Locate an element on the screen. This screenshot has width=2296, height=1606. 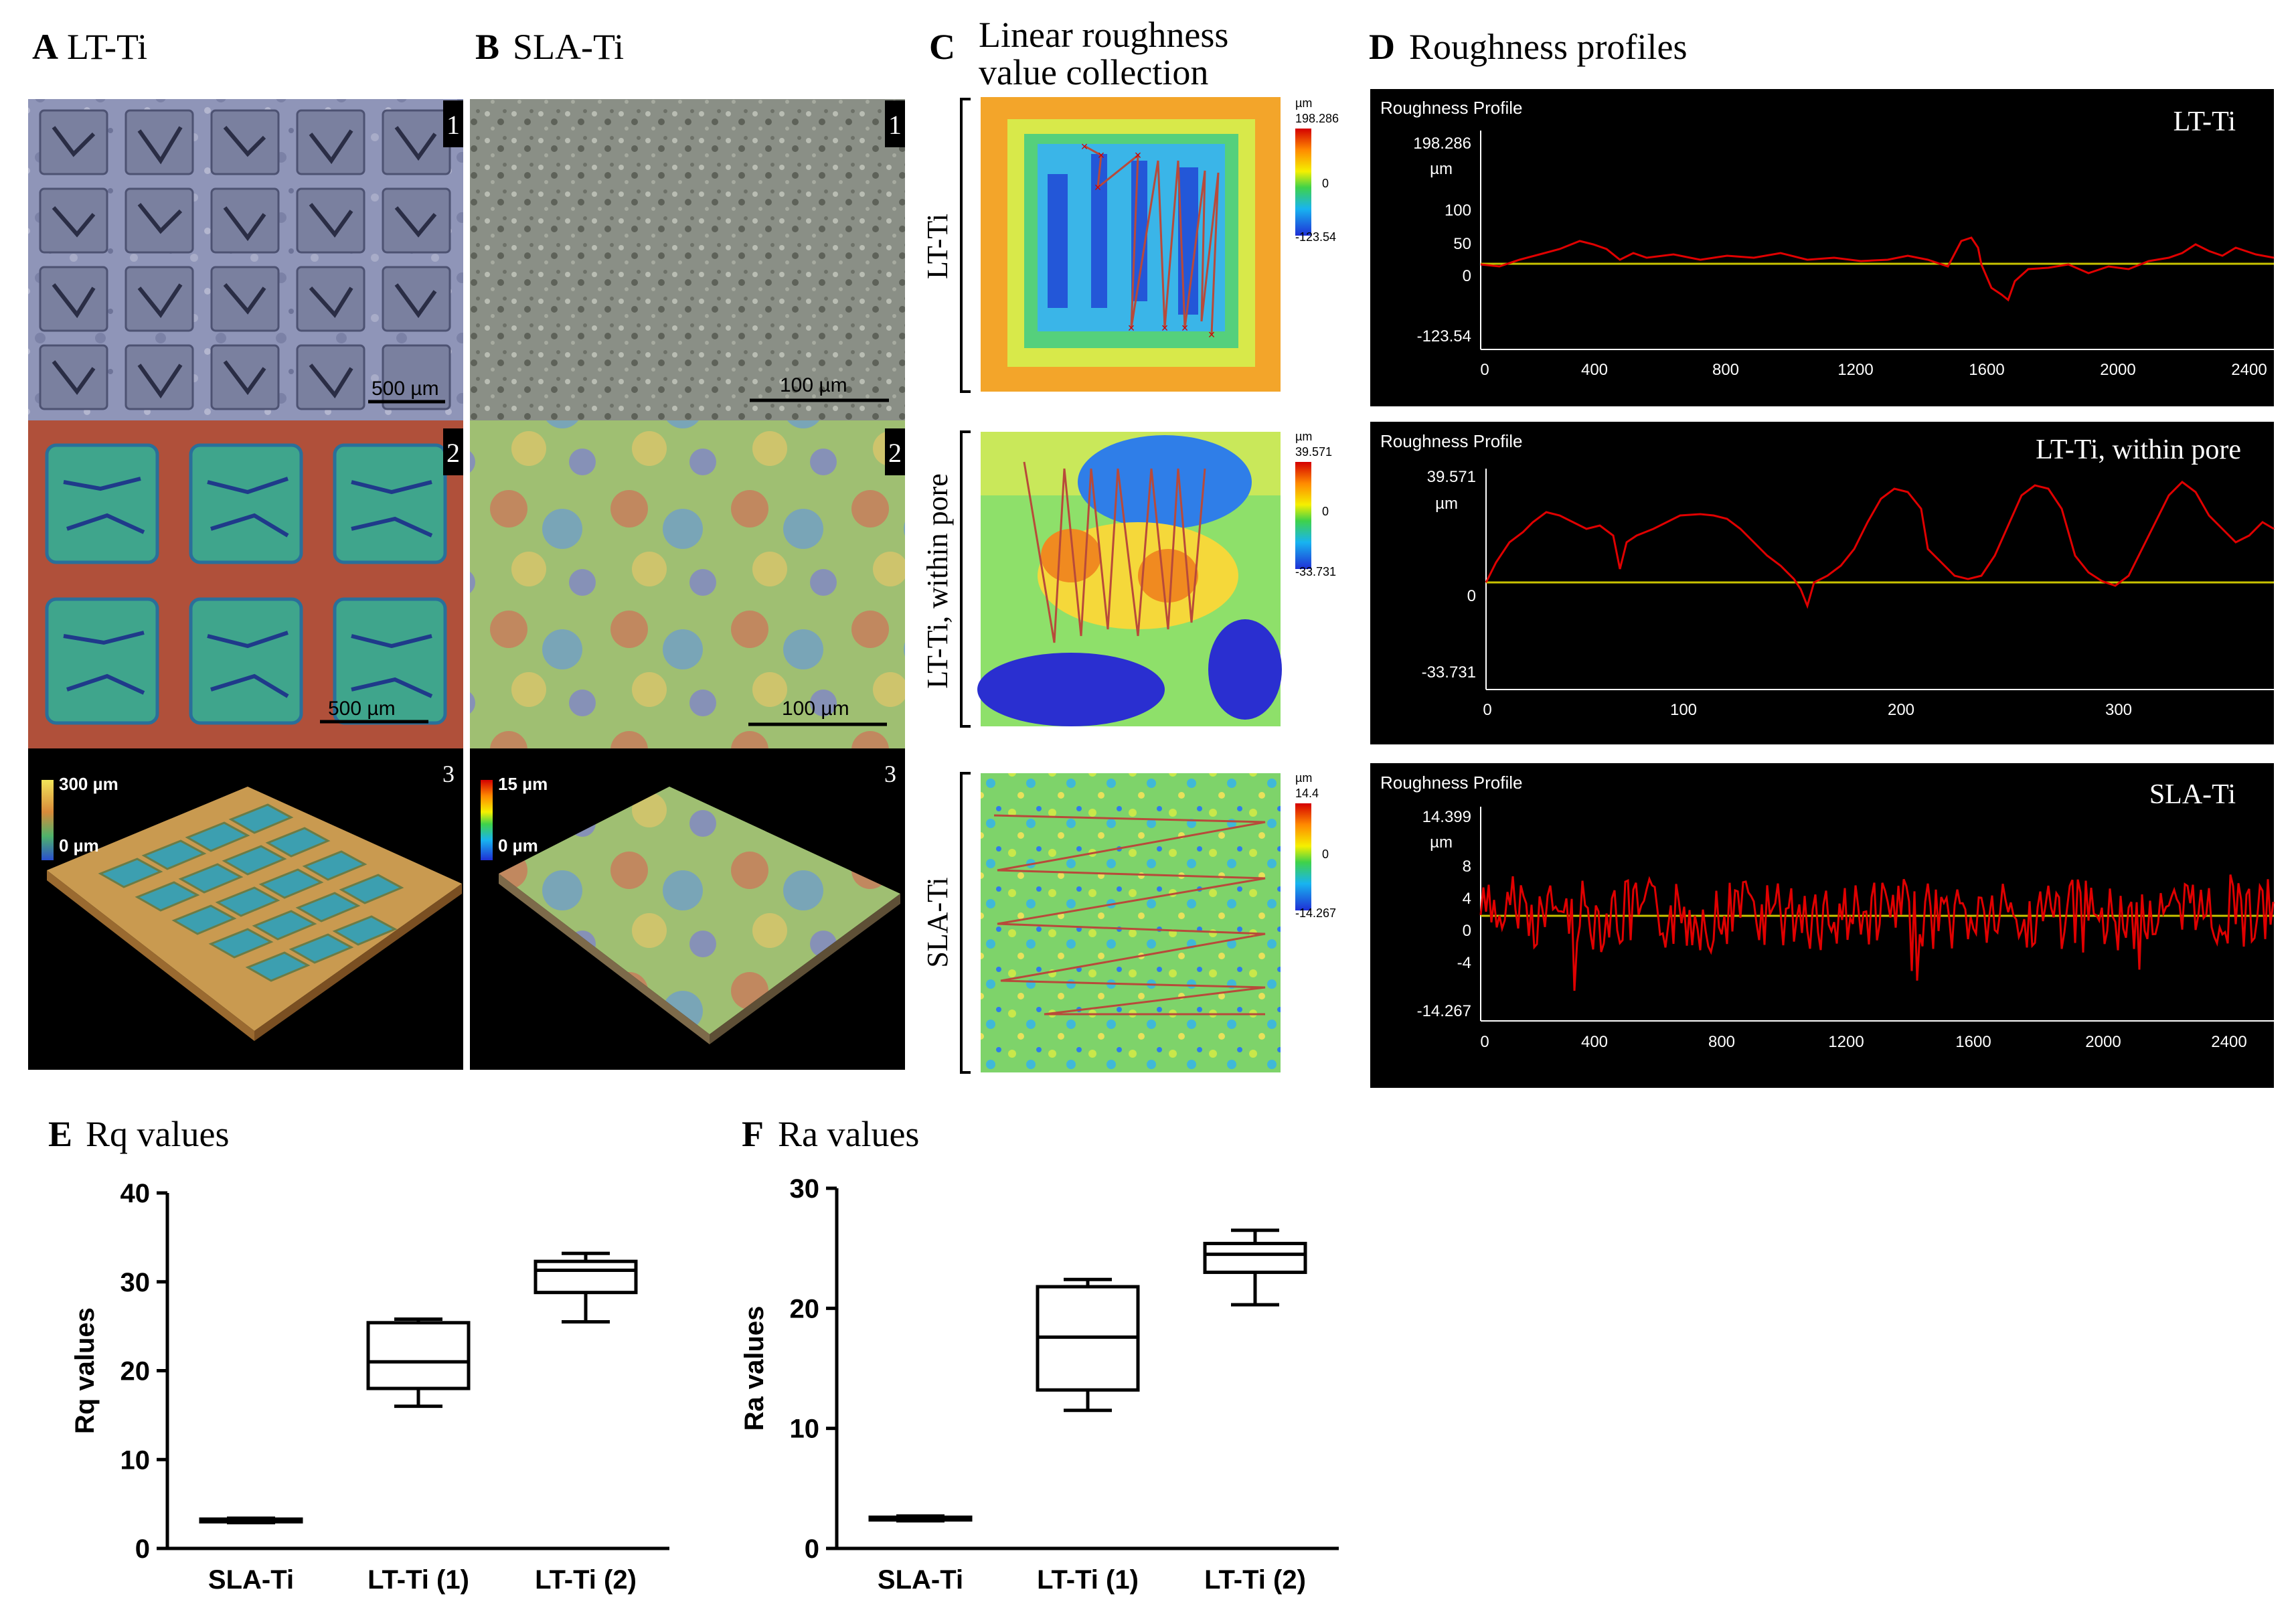
panel-a1-micrograph: 1 500 µm is located at coordinates (245, 259).